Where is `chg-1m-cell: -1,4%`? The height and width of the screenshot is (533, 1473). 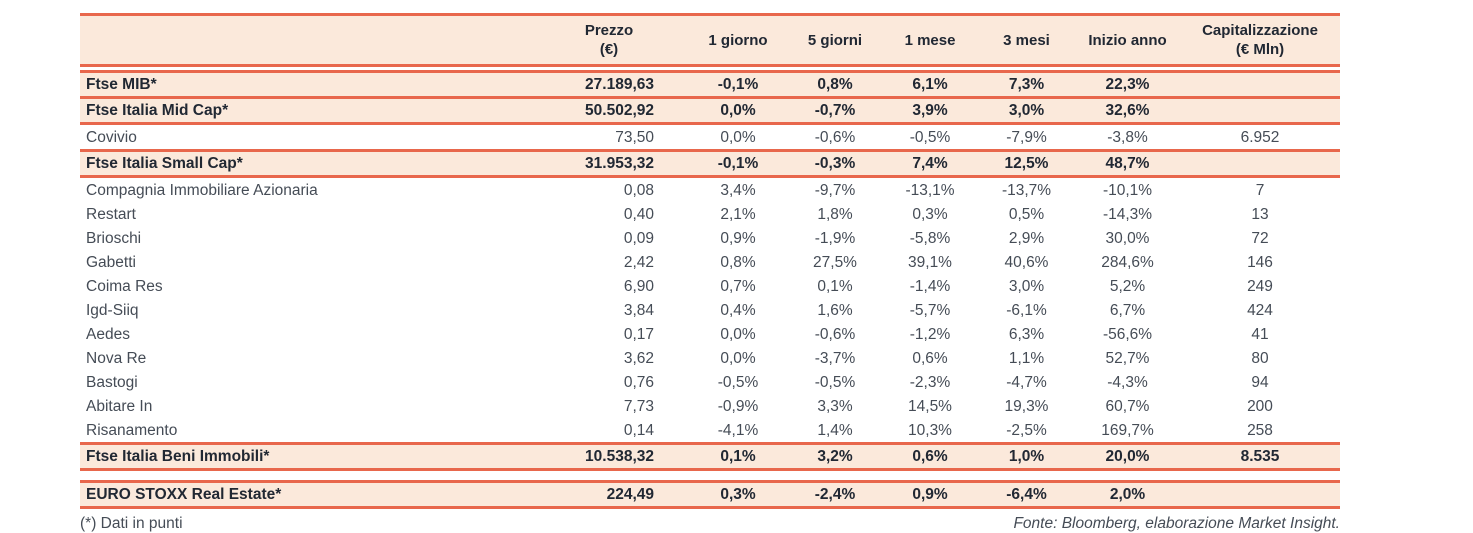 chg-1m-cell: -1,4% is located at coordinates (930, 286).